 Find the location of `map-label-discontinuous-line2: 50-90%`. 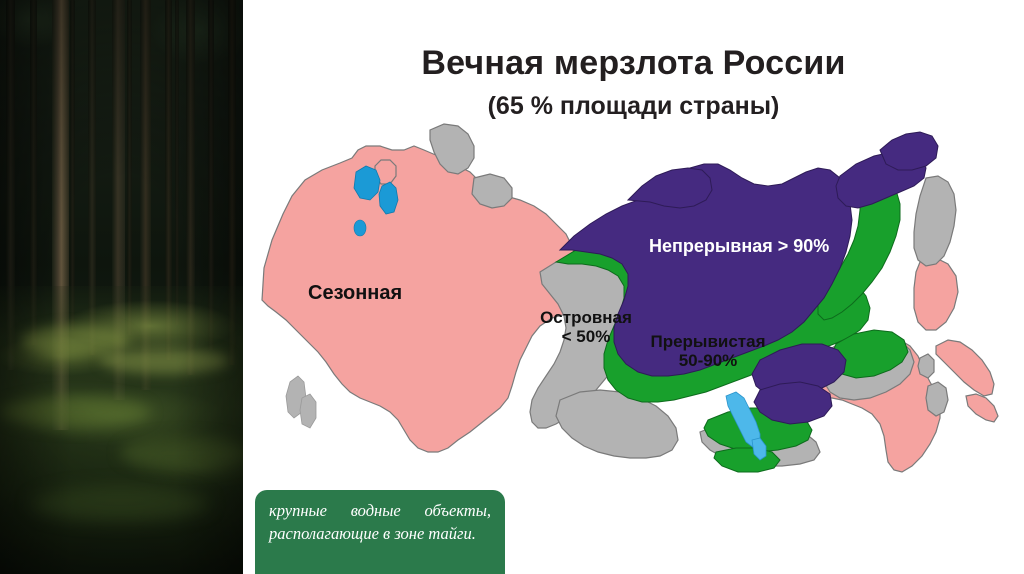

map-label-discontinuous-line2: 50-90% is located at coordinates (708, 360).